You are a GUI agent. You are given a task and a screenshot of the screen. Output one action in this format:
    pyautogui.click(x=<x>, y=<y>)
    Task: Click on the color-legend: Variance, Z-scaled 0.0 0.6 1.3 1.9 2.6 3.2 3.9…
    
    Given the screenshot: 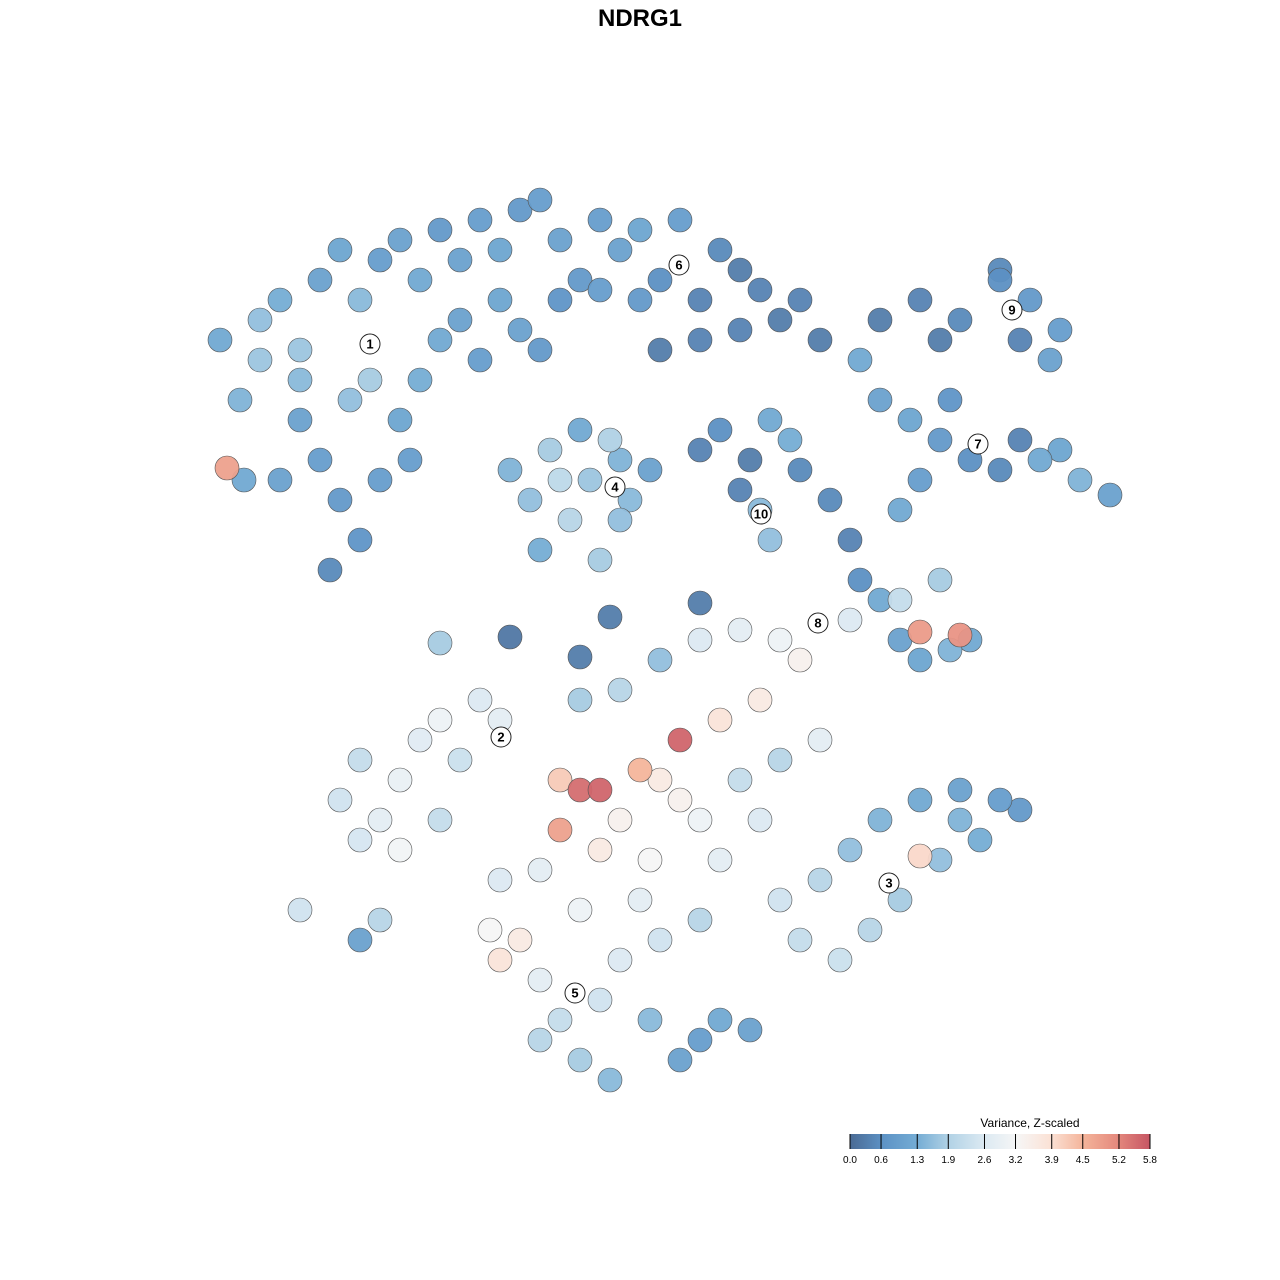 What is the action you would take?
    pyautogui.click(x=1000, y=1141)
    